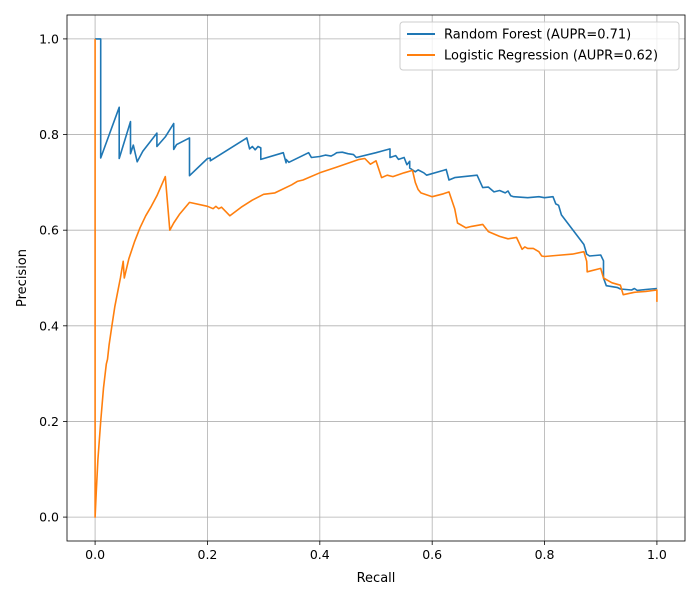 The image size is (700, 600). I want to click on y-tick-label: 0.4, so click(49, 325).